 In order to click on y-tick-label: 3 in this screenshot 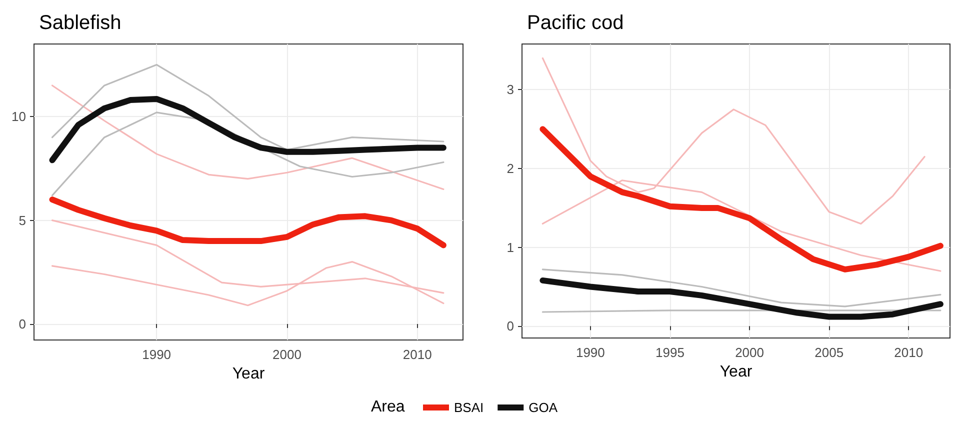, I will do `click(510, 90)`.